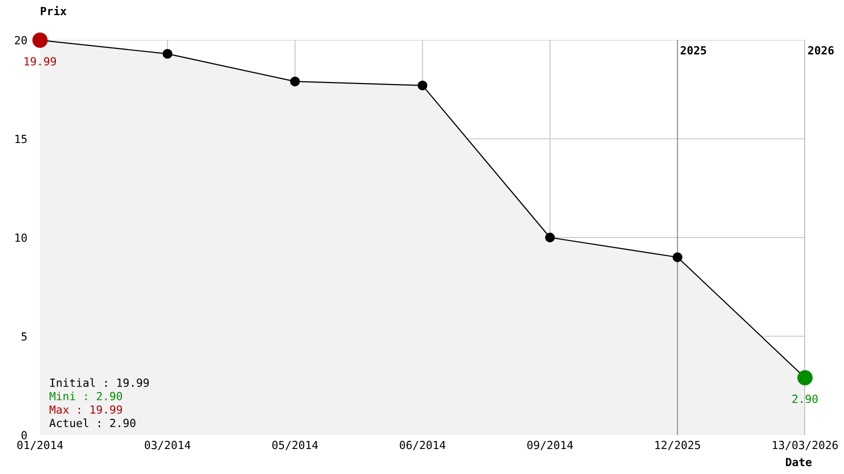 This screenshot has width=844, height=474. What do you see at coordinates (805, 445) in the screenshot?
I see `x-tick-label: 13/03/2026` at bounding box center [805, 445].